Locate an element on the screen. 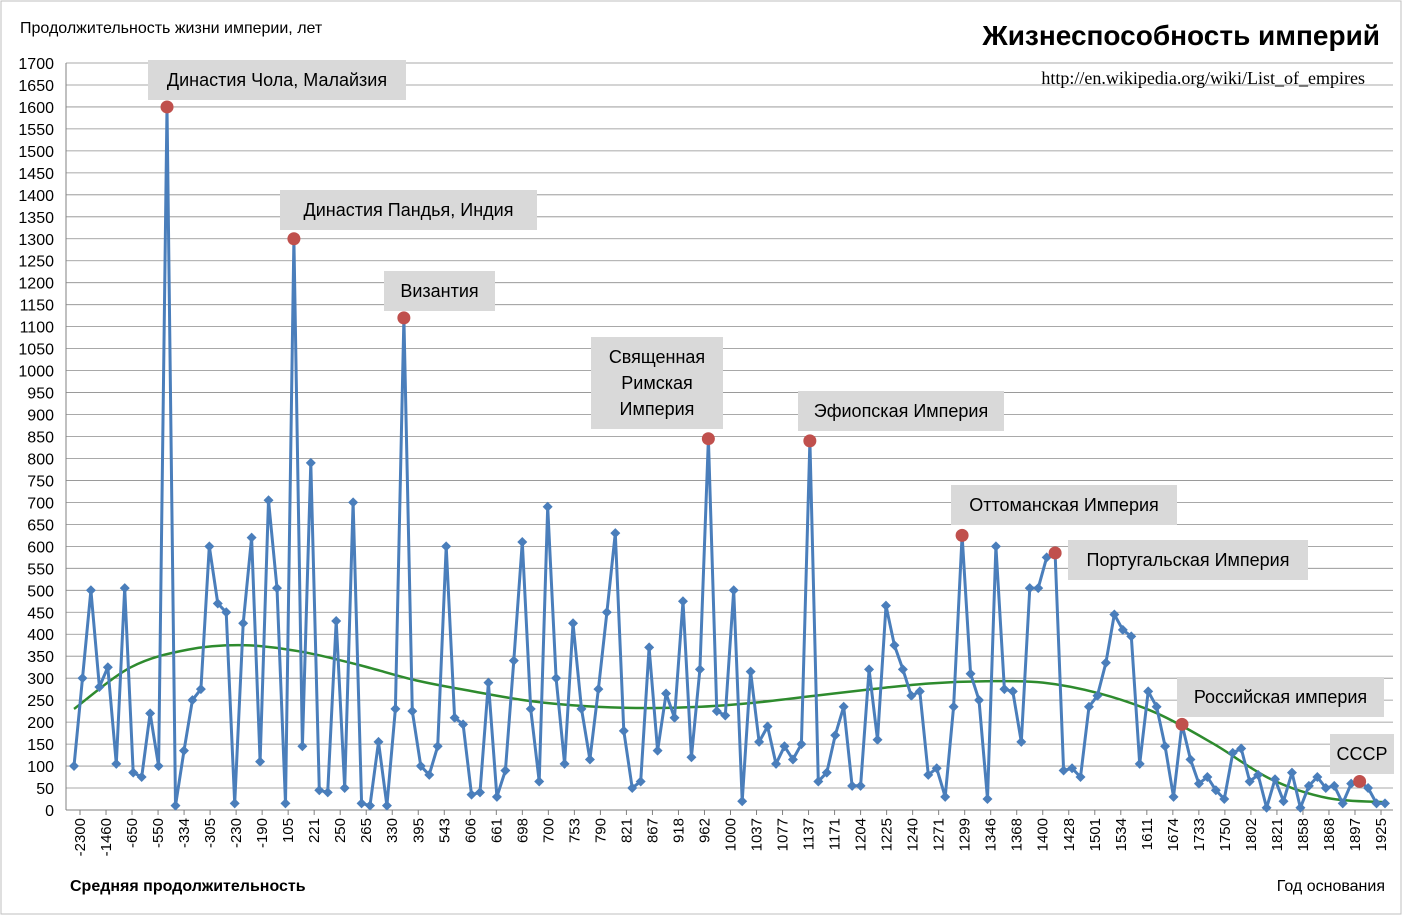 The height and width of the screenshot is (915, 1402). x-tick-label: -334 is located at coordinates (184, 833).